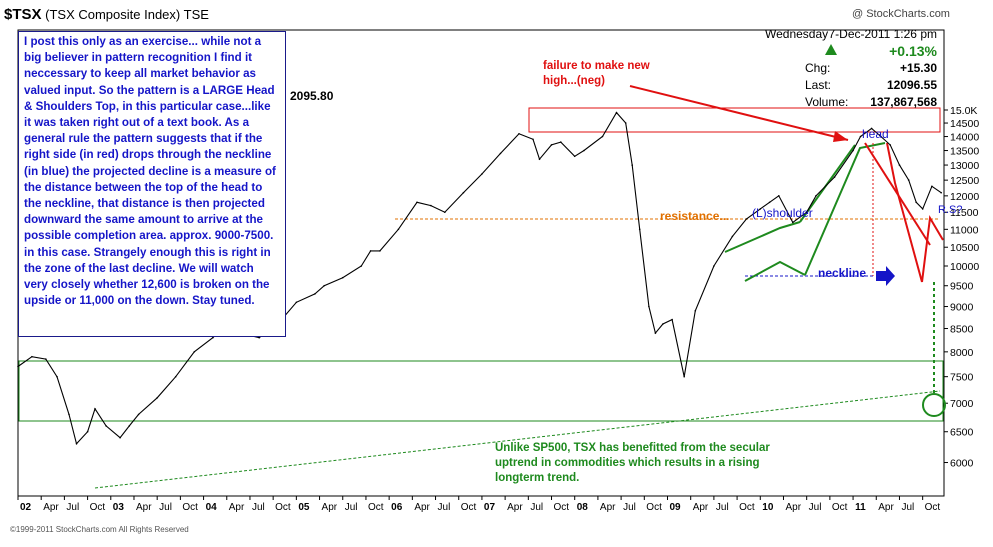  Describe the element at coordinates (962, 404) in the screenshot. I see `y-tick-label: 7000` at that location.